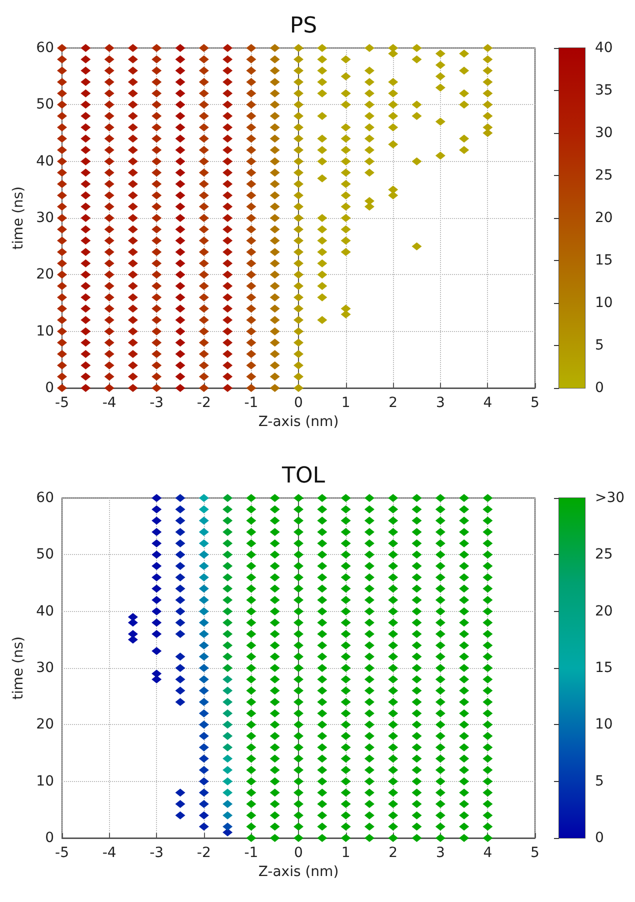 The height and width of the screenshot is (902, 635). What do you see at coordinates (604, 48) in the screenshot?
I see `color-bar-label: 40` at bounding box center [604, 48].